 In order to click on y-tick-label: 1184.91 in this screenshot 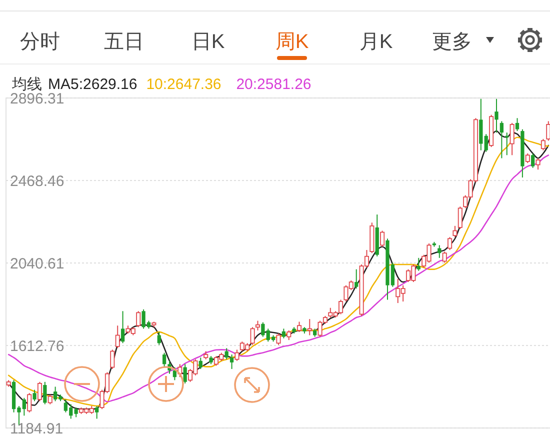, I will do `click(37, 429)`.